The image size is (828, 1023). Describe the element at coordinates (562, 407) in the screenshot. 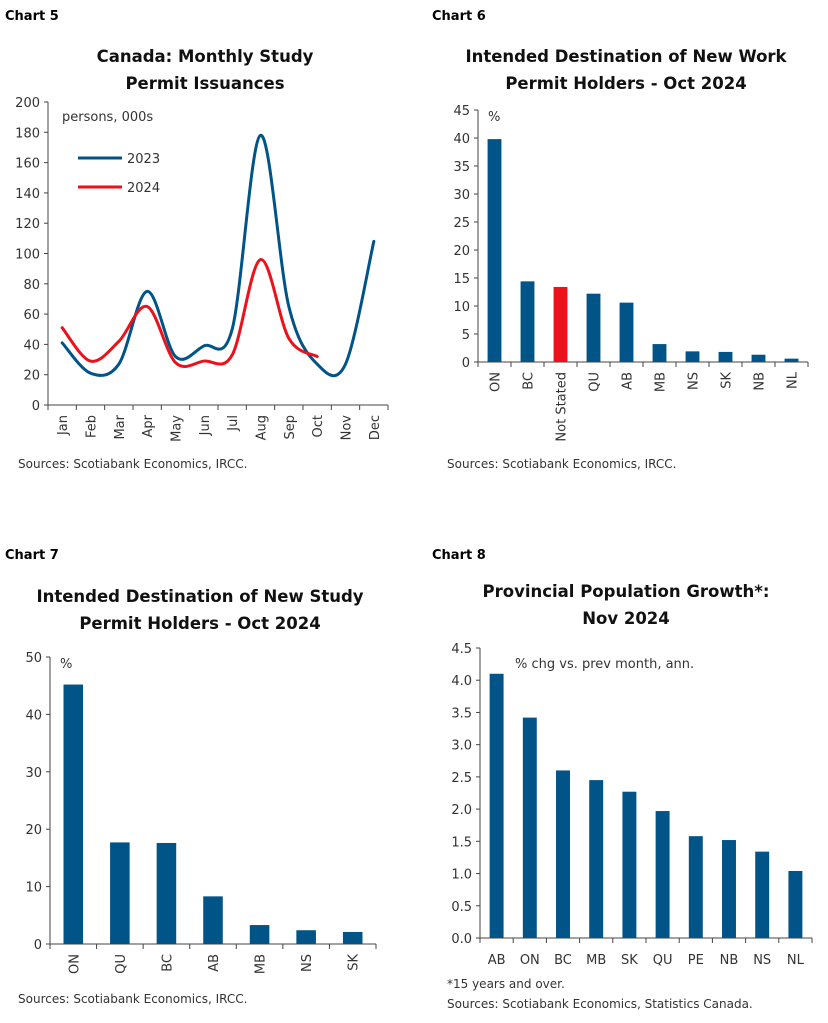

I see `x-tick-label: Not Stated` at that location.